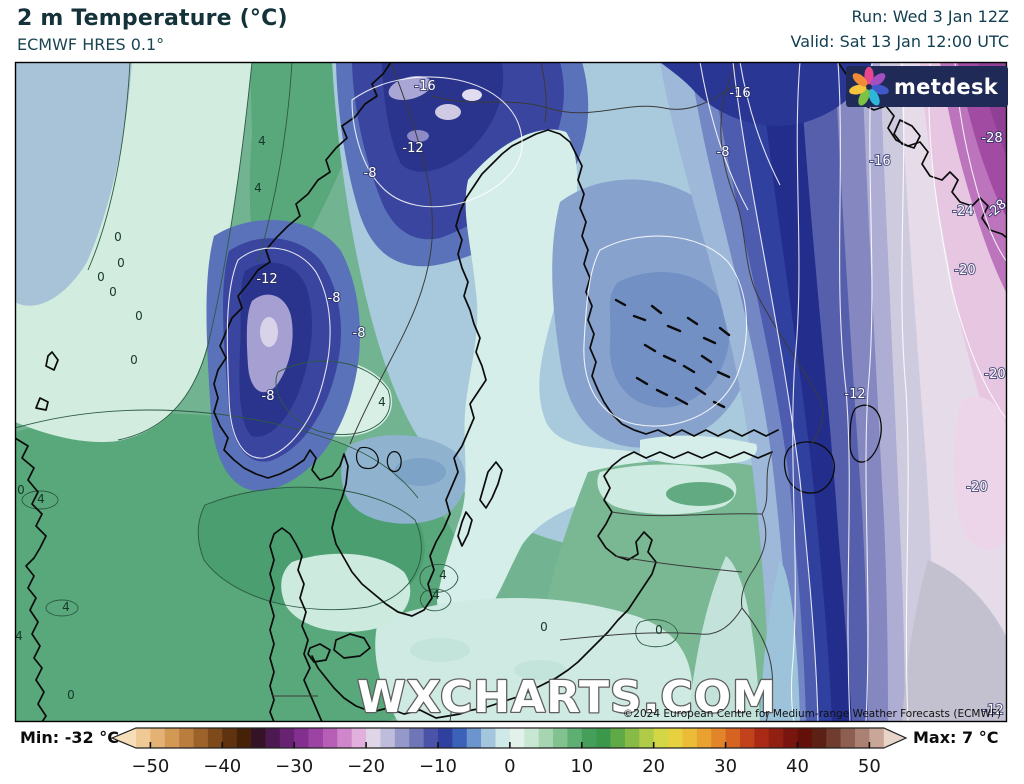 The width and height of the screenshot is (1024, 784). Describe the element at coordinates (797, 766) in the screenshot. I see `svg-text: 40` at that location.